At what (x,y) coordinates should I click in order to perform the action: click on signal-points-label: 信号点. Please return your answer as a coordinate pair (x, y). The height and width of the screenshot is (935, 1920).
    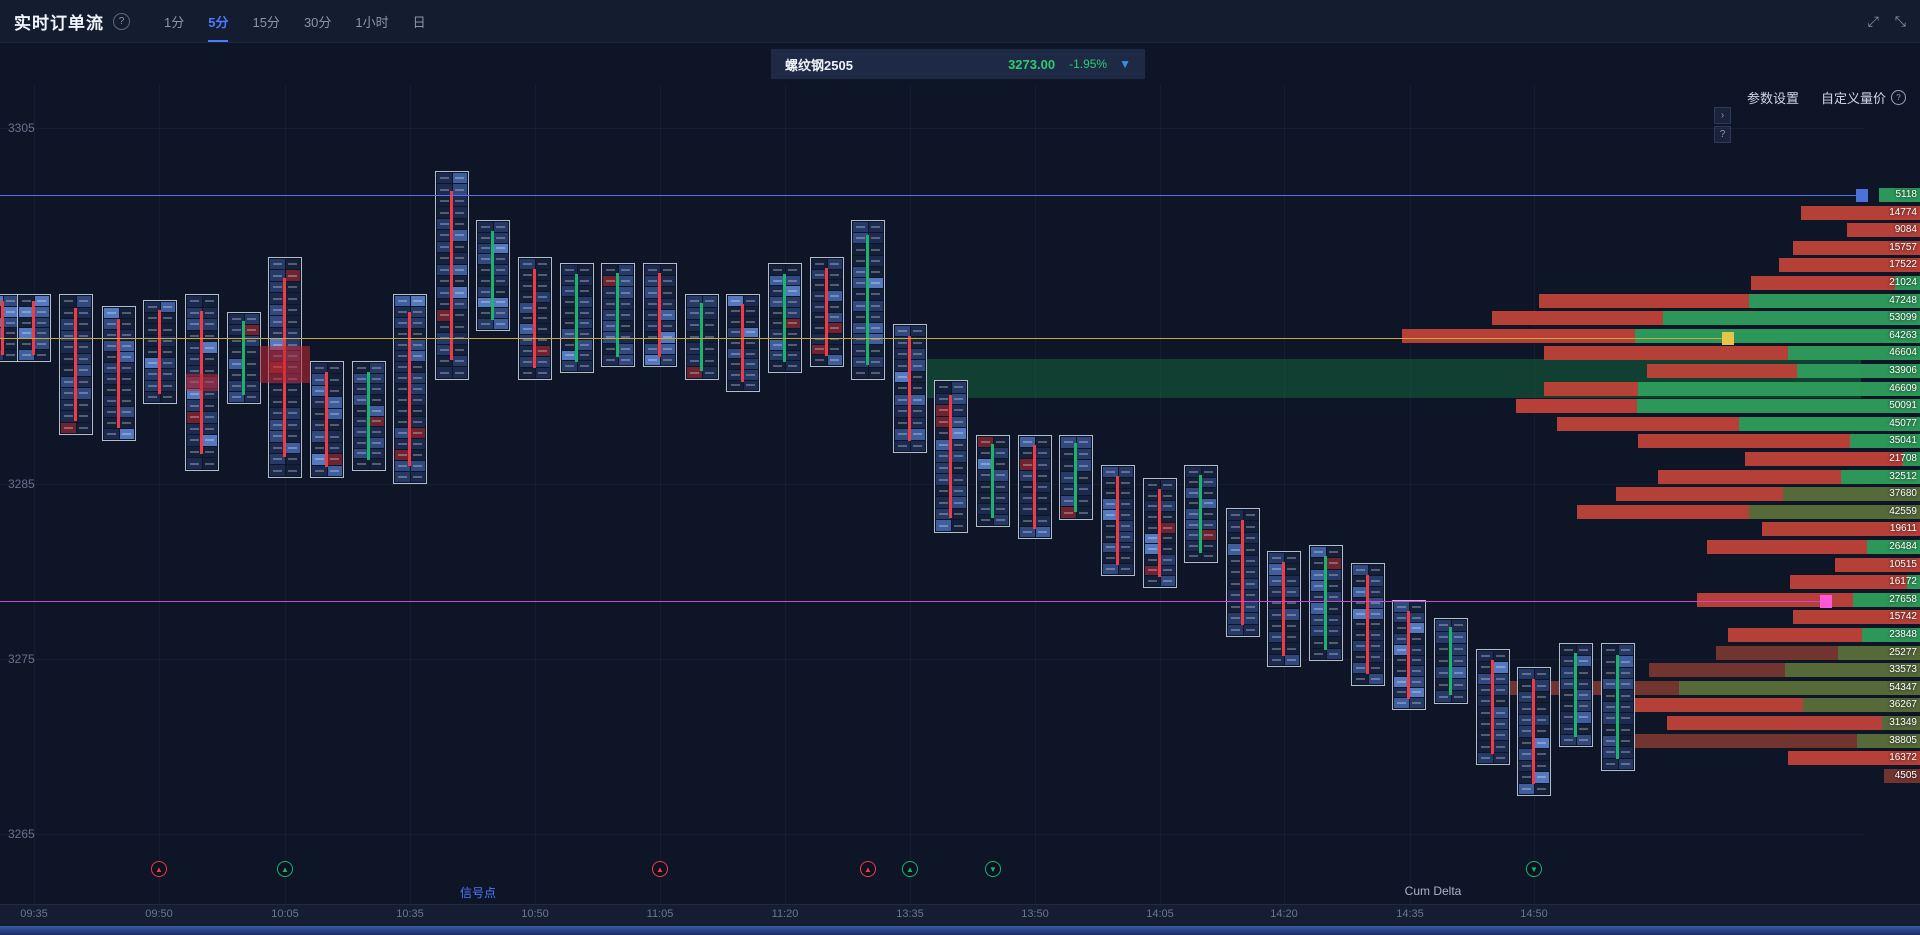
    Looking at the image, I should click on (478, 893).